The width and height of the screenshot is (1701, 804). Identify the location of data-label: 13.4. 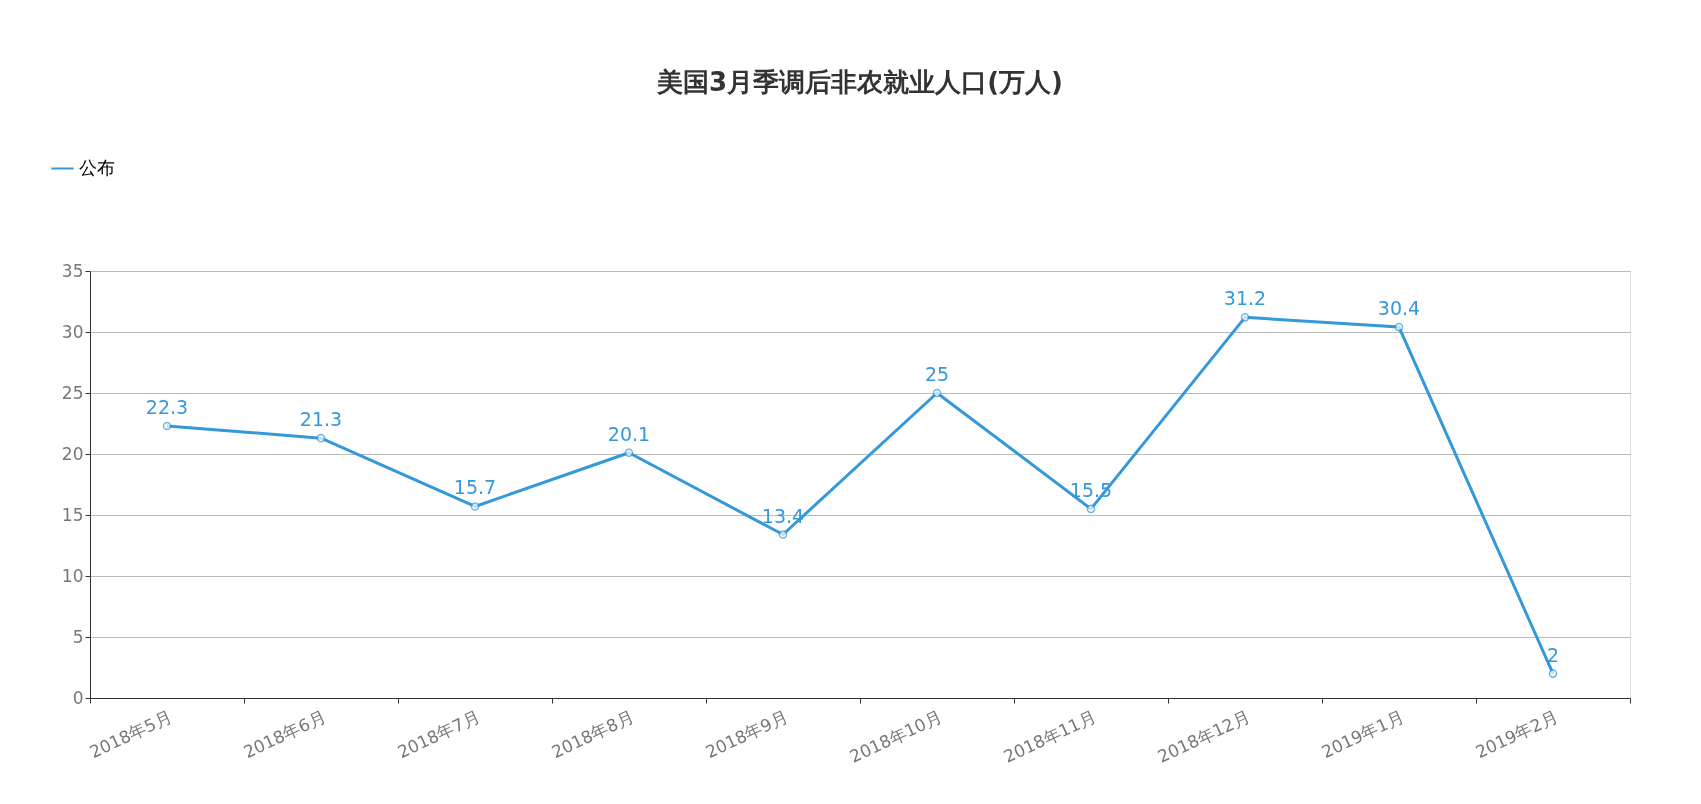
(783, 515).